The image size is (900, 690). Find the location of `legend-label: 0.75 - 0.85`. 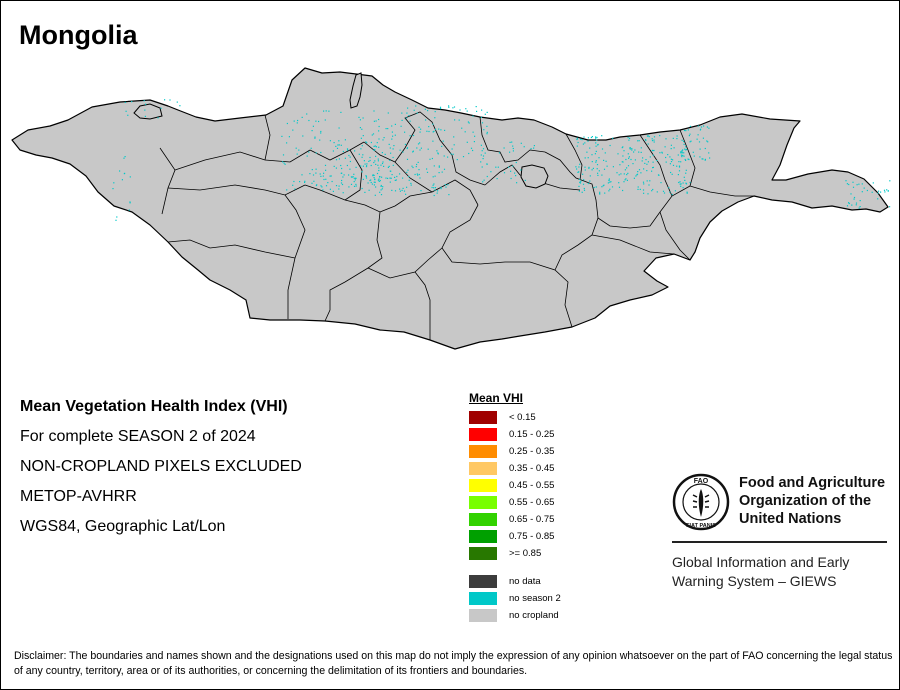

legend-label: 0.75 - 0.85 is located at coordinates (532, 536).